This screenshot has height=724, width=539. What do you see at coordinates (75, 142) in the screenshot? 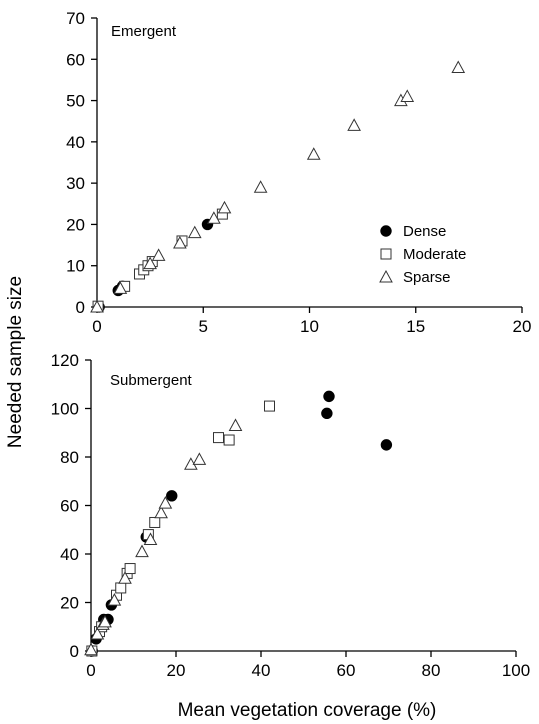
I see `emergent-y-tick-label: 40` at bounding box center [75, 142].